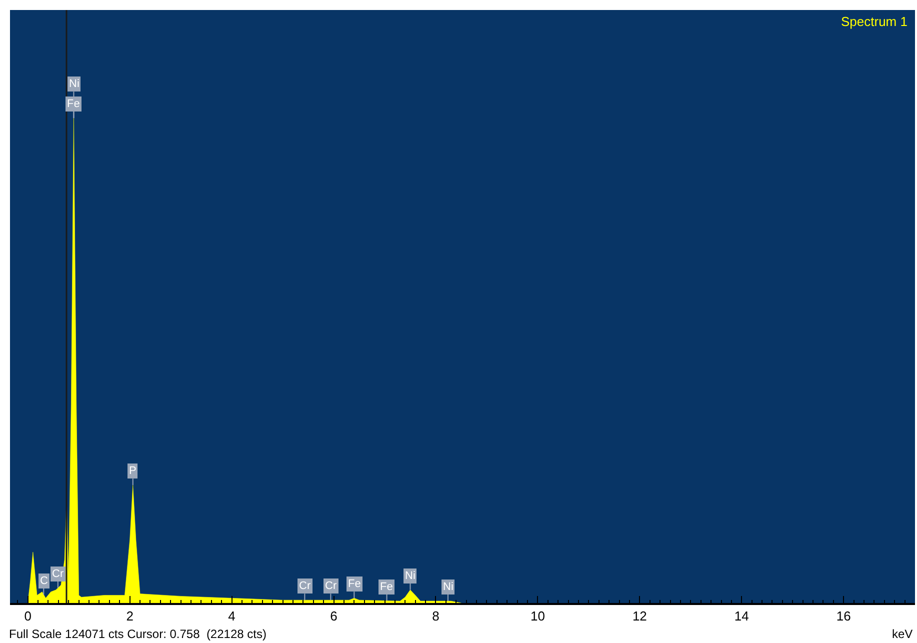 This screenshot has width=917, height=643. What do you see at coordinates (28, 616) in the screenshot?
I see `x-tick-label: 0` at bounding box center [28, 616].